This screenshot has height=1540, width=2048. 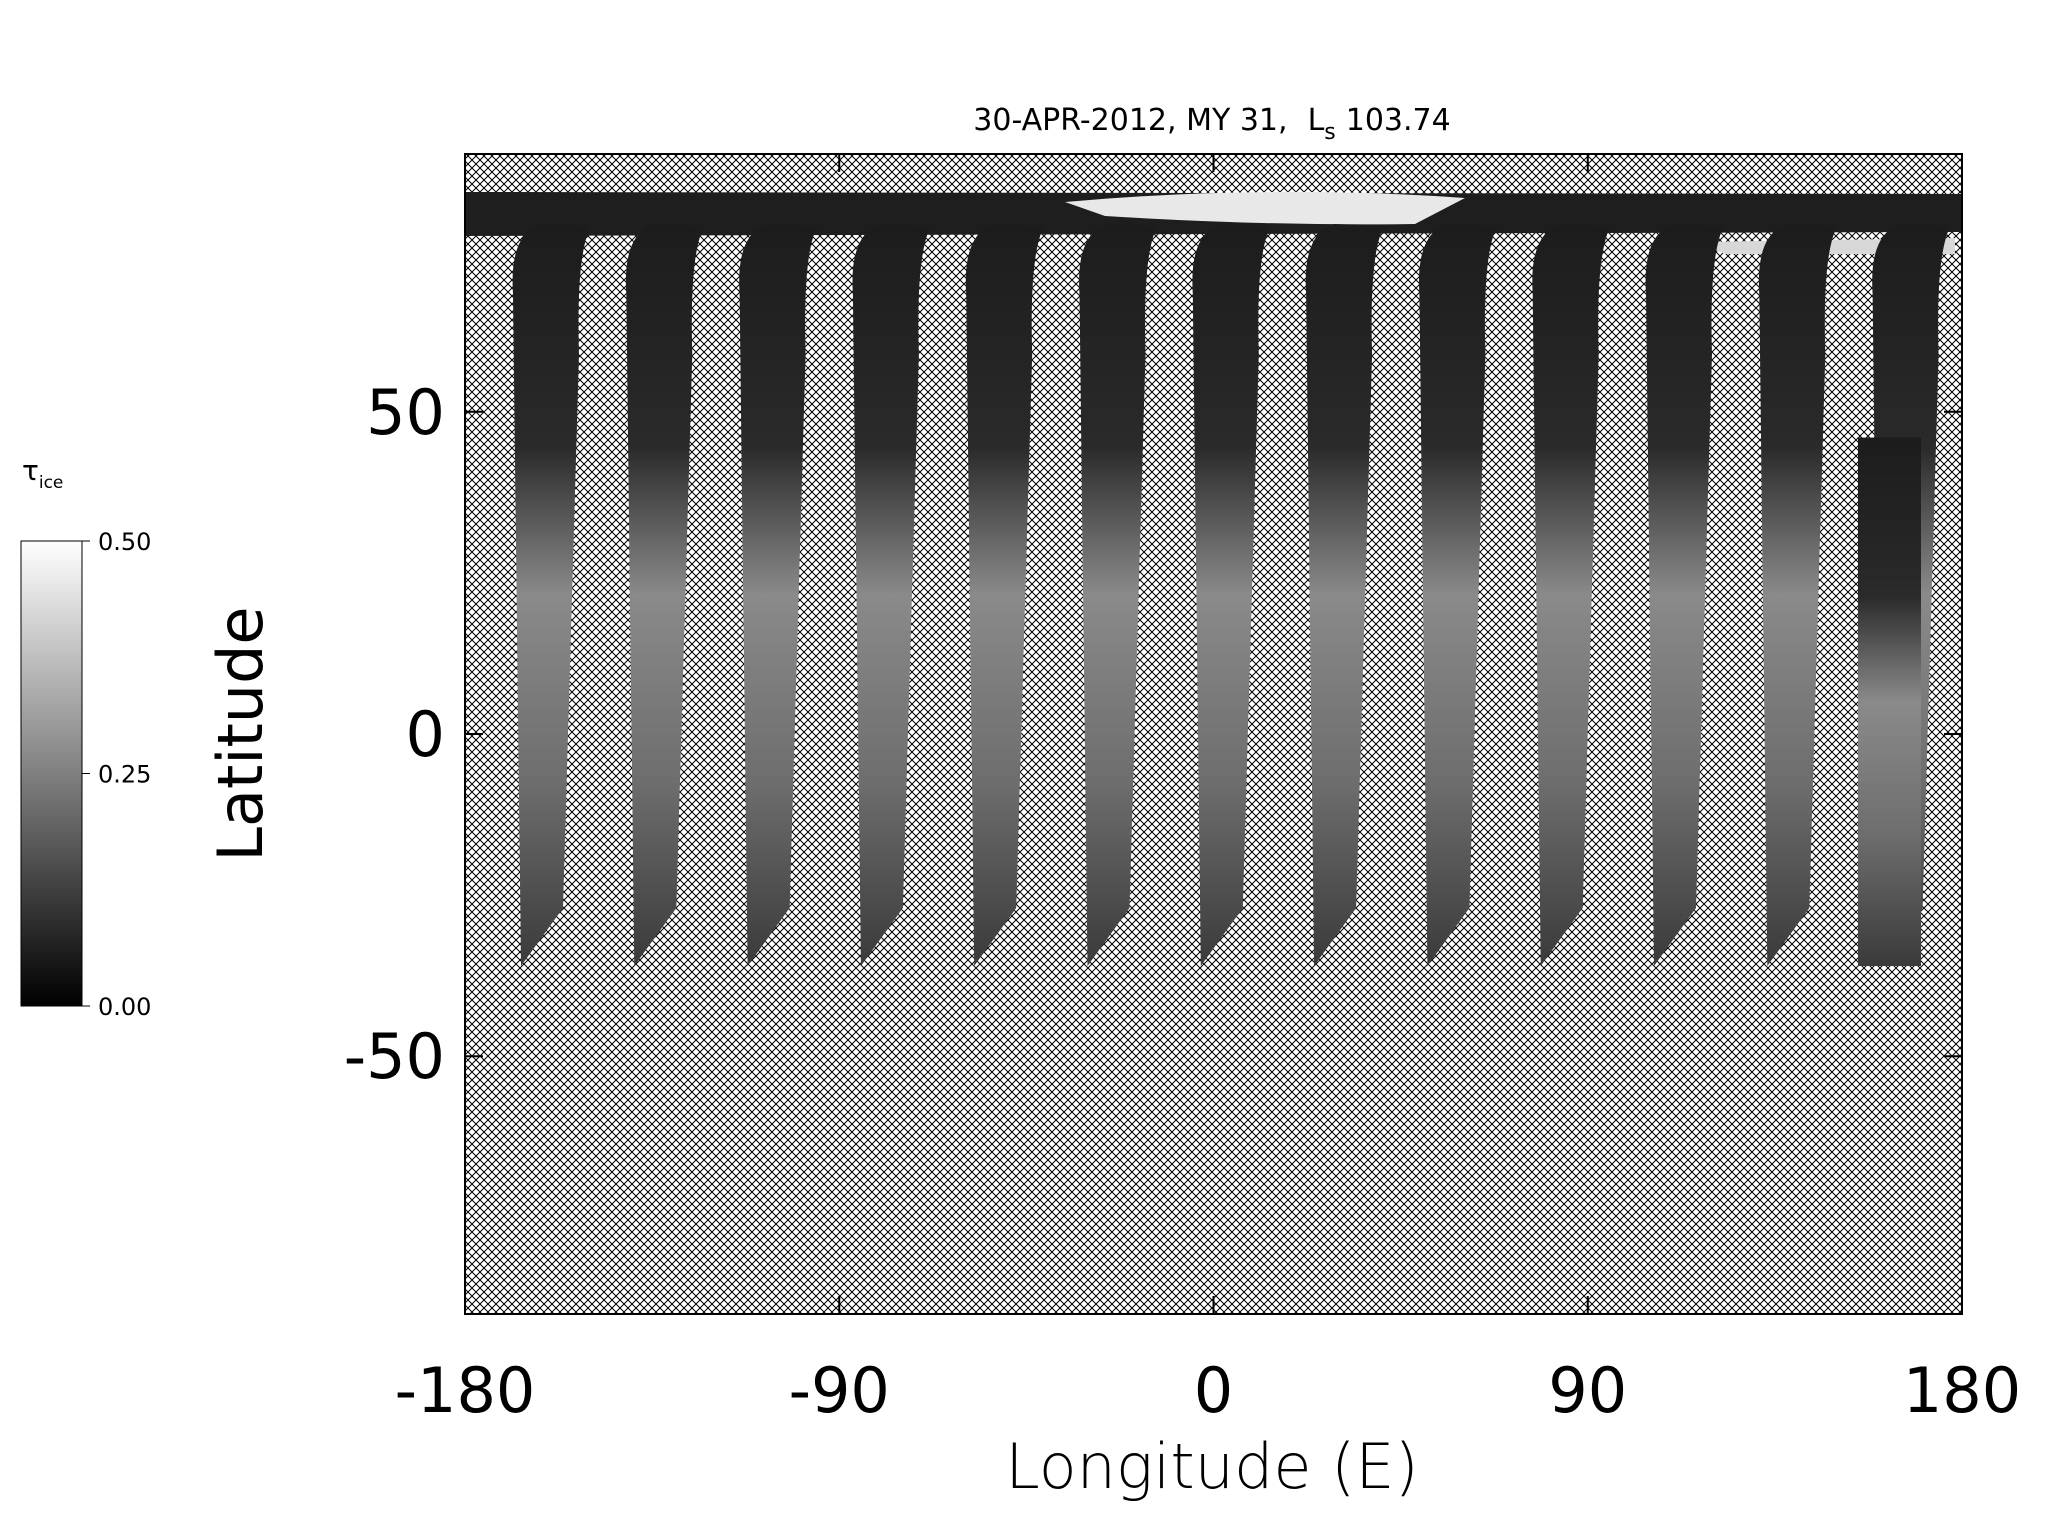 What do you see at coordinates (124, 1007) in the screenshot?
I see `colorbar-tick-label: 0.00` at bounding box center [124, 1007].